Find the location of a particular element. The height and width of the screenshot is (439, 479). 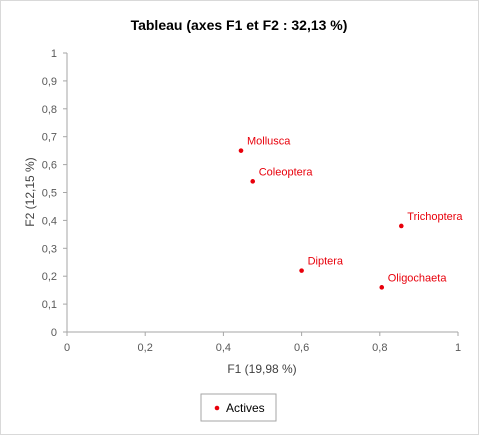

chart-title: Tableau (axes F1 et F2 : 32,13 %) is located at coordinates (239, 25).